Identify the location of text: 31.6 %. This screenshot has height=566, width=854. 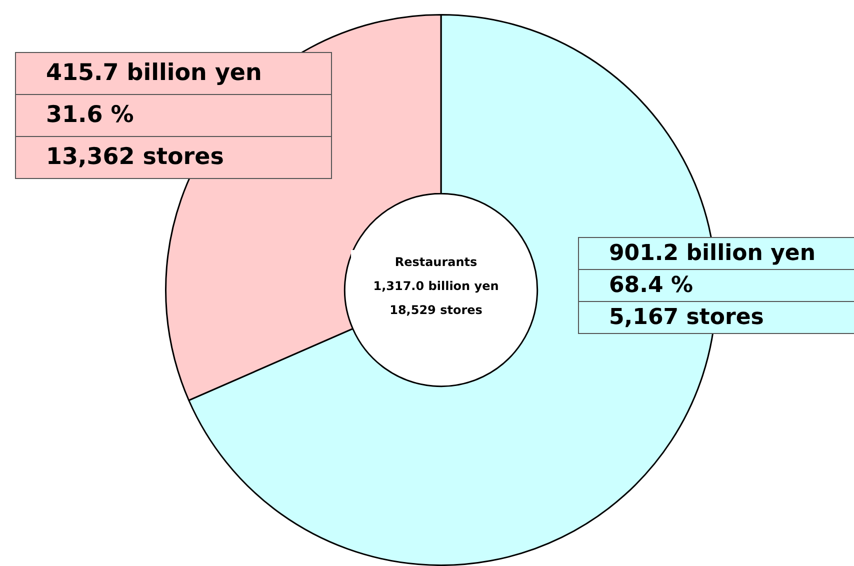
(173, 115).